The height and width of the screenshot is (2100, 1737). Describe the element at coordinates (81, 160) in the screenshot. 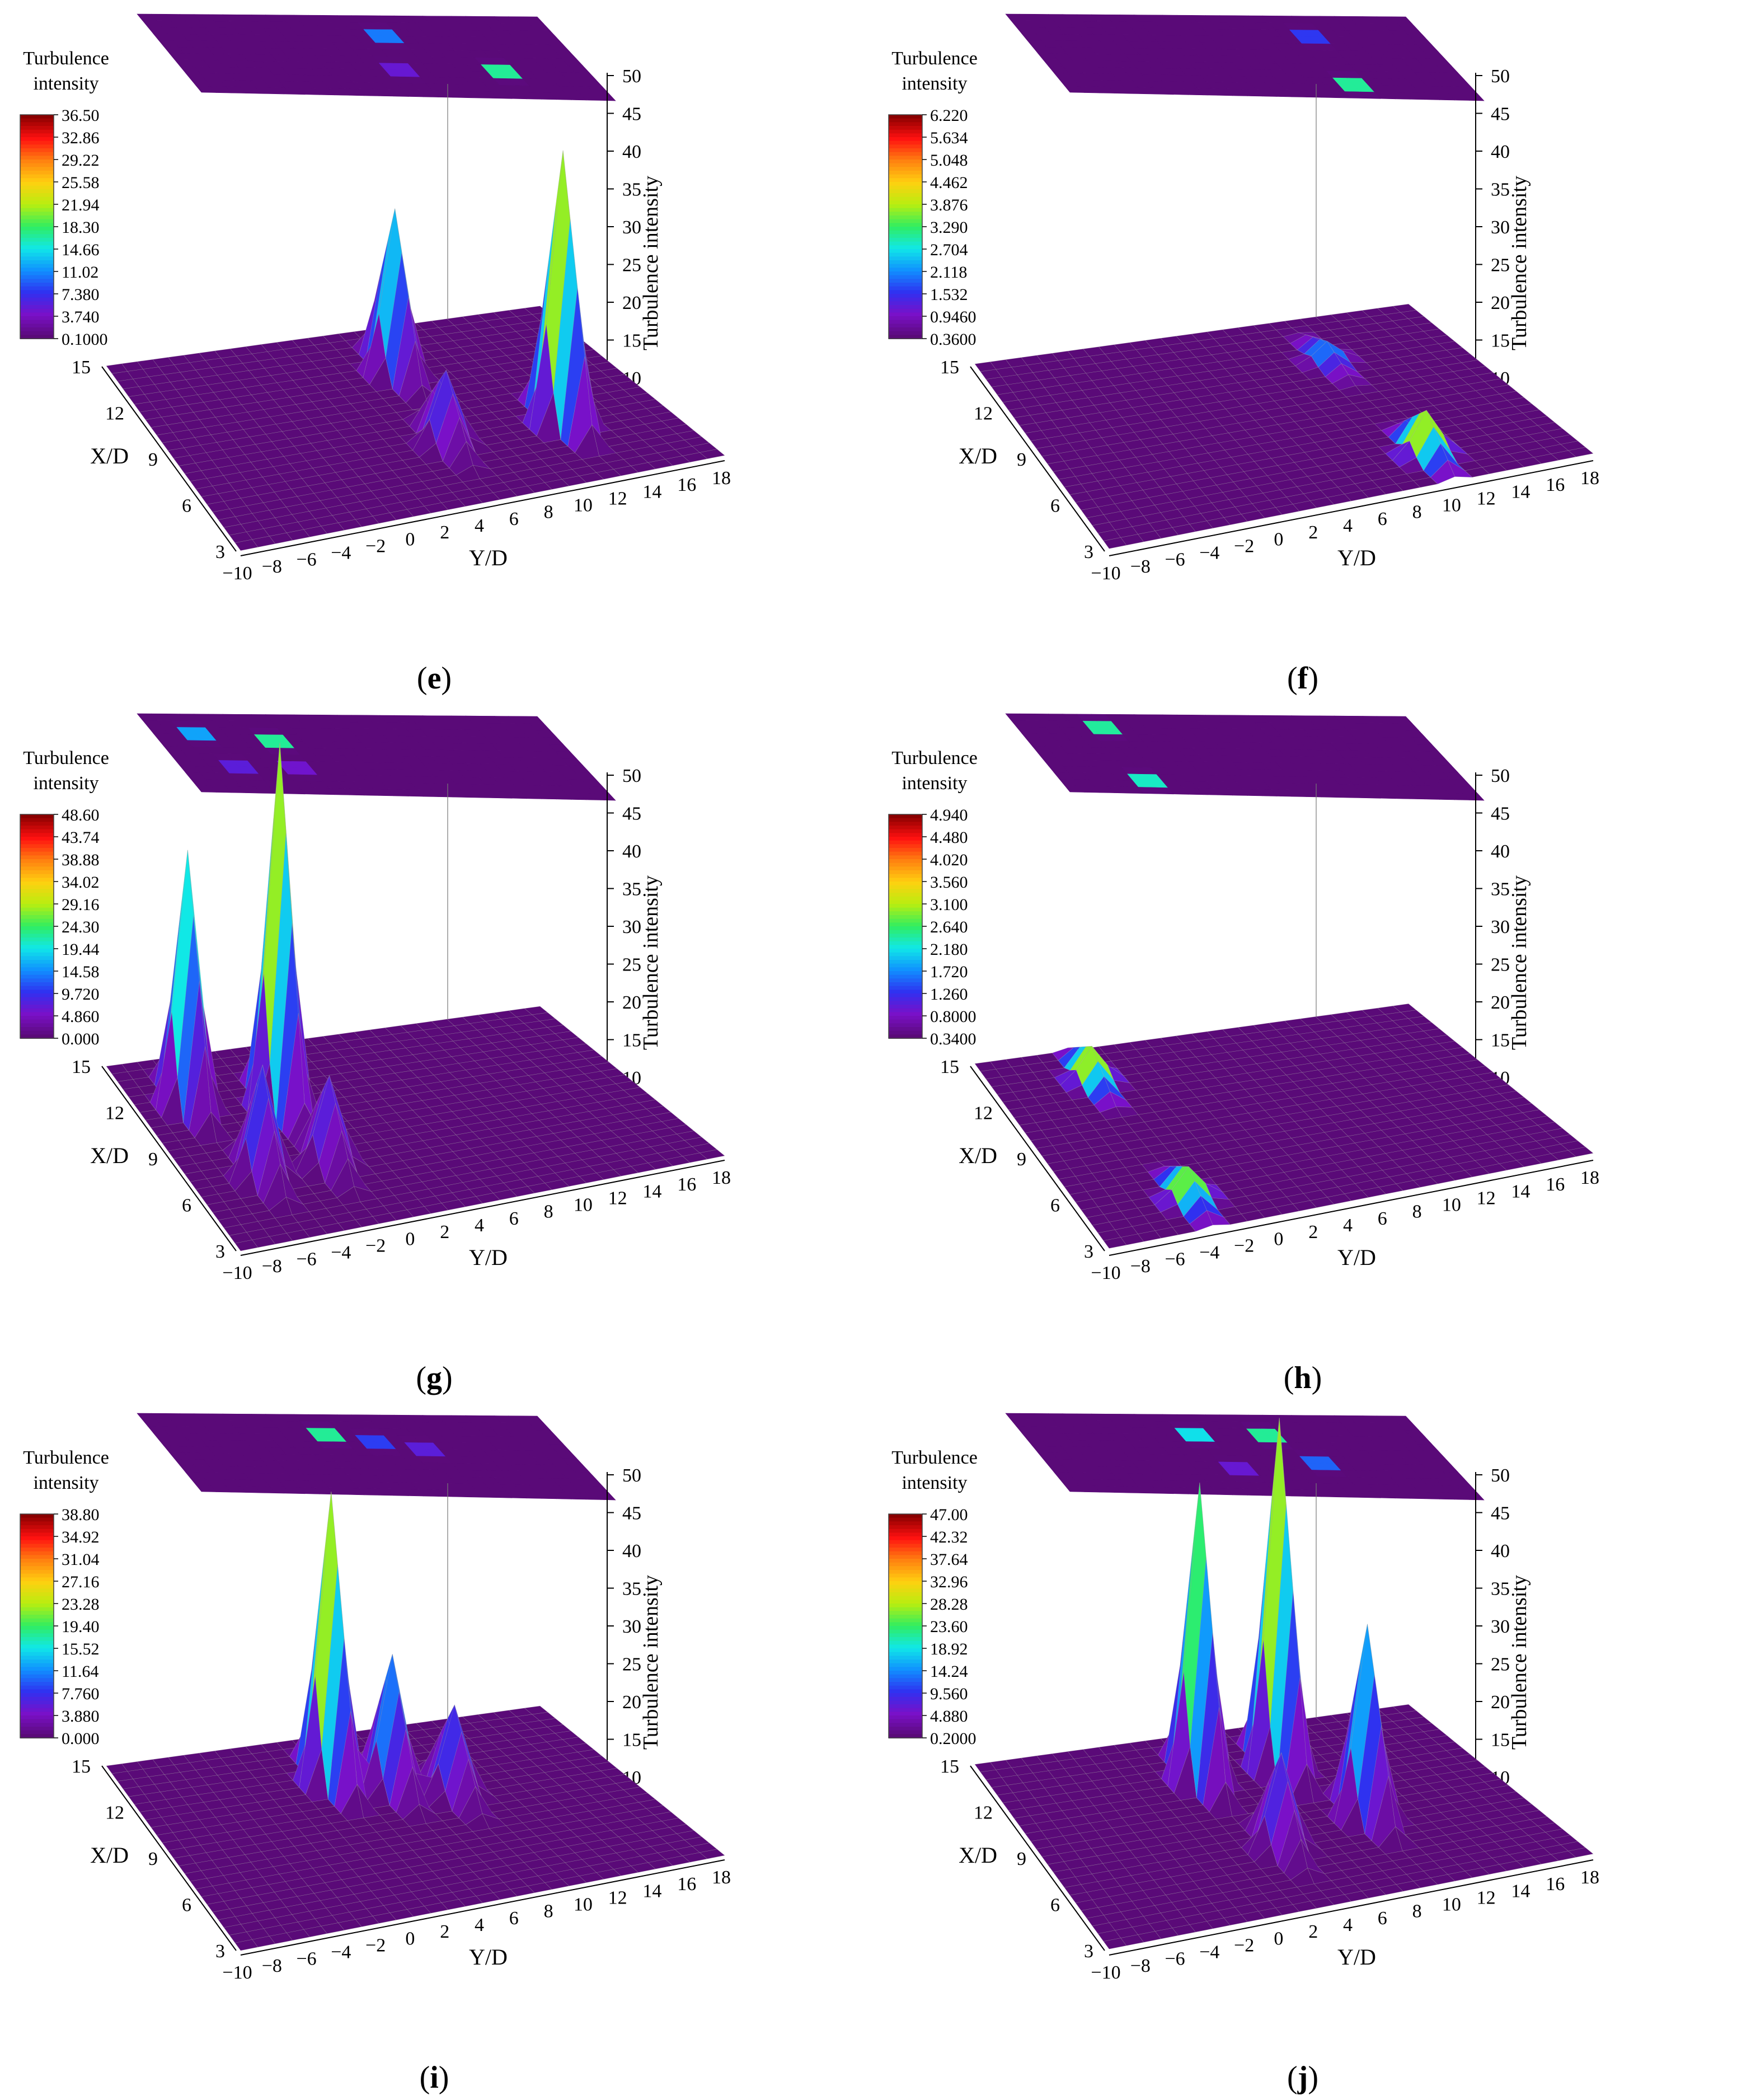

I see `legend-value: 29.22` at that location.